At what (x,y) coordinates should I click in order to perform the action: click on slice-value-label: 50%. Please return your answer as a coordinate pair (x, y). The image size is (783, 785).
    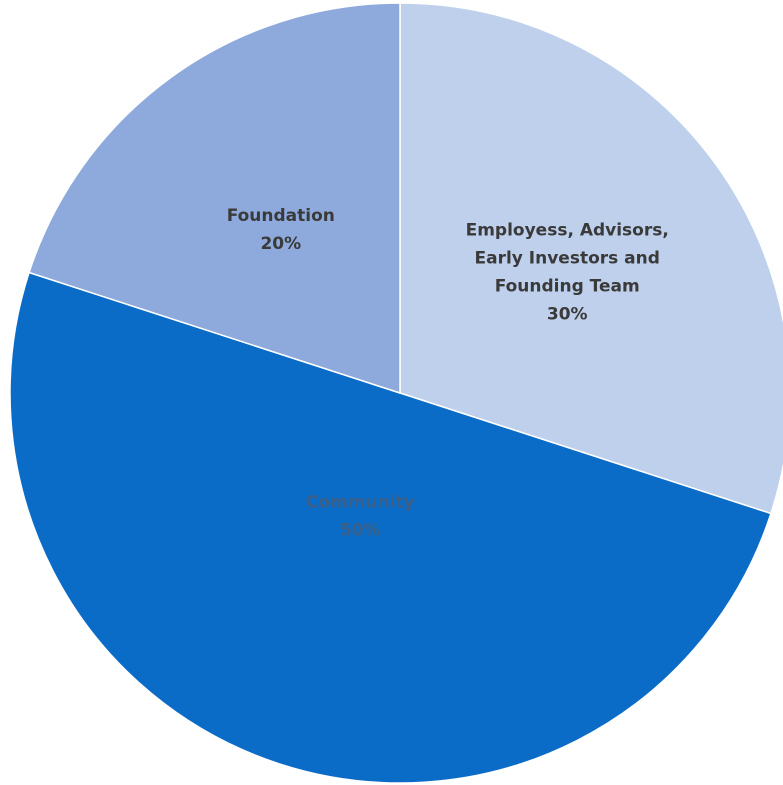
    Looking at the image, I should click on (360, 530).